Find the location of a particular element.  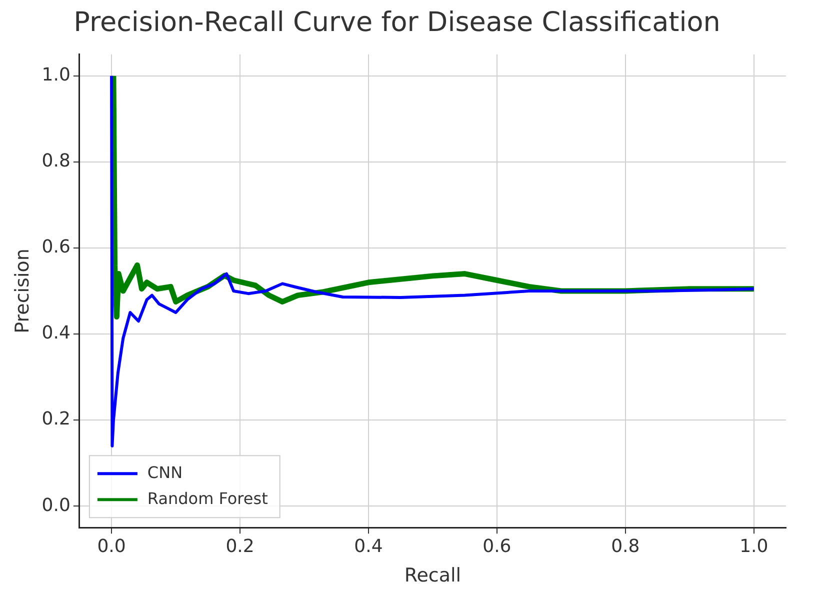

chart-title: Precision-Recall Curve for Disease Classification is located at coordinates (397, 22).